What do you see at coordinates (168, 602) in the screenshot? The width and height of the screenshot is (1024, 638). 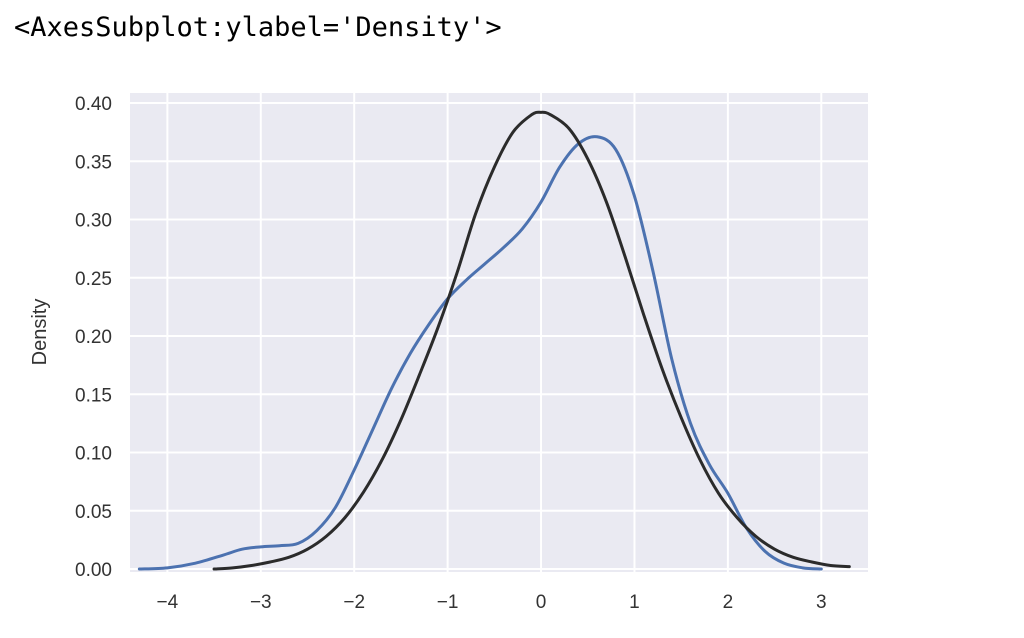 I see `x-tick-label: −4` at bounding box center [168, 602].